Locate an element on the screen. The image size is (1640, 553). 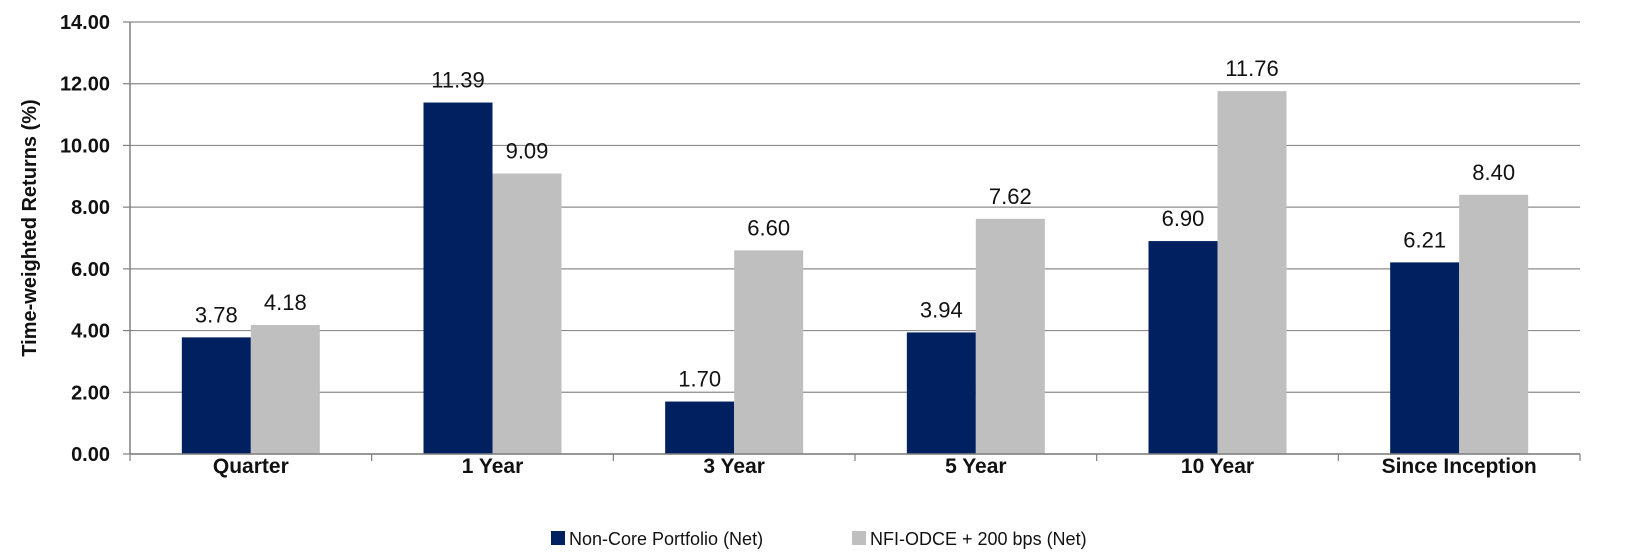
y-tick-label: 10.00 is located at coordinates (85, 146).